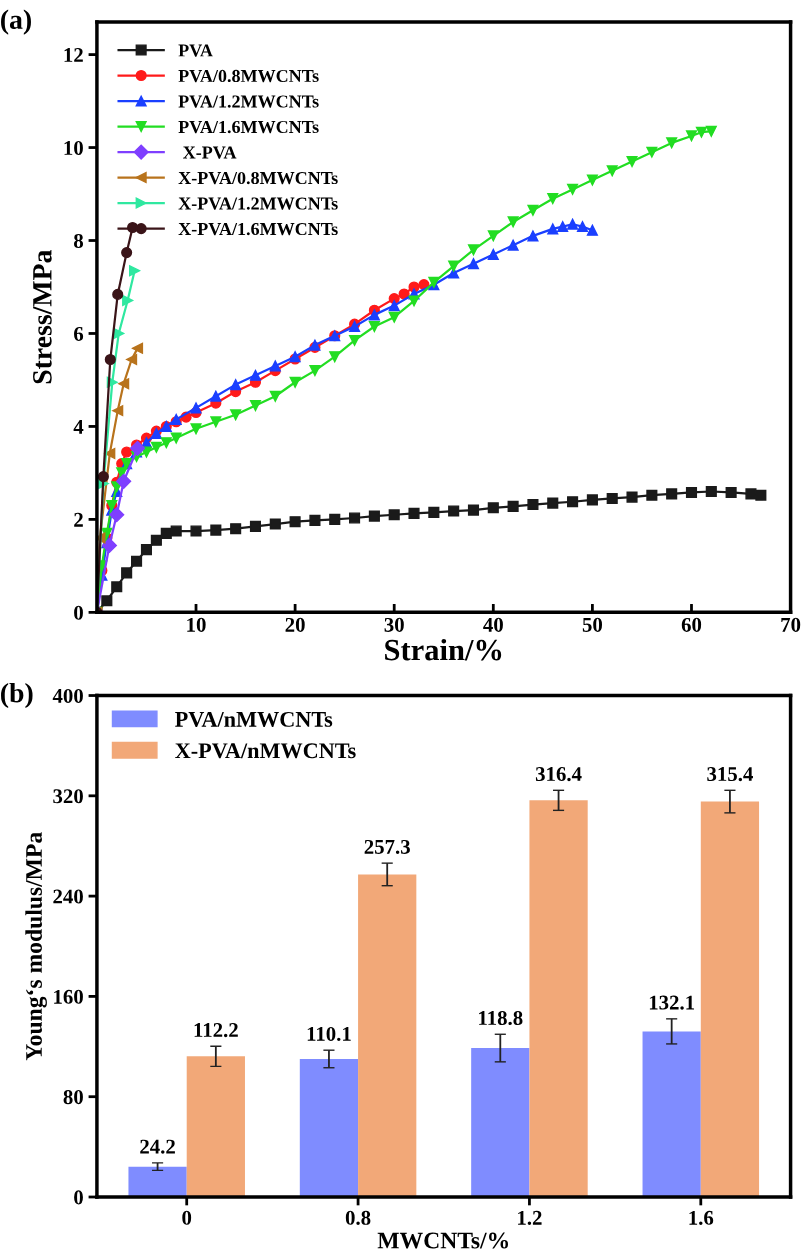 The image size is (801, 1260). I want to click on x-tick-label: 40, so click(493, 624).